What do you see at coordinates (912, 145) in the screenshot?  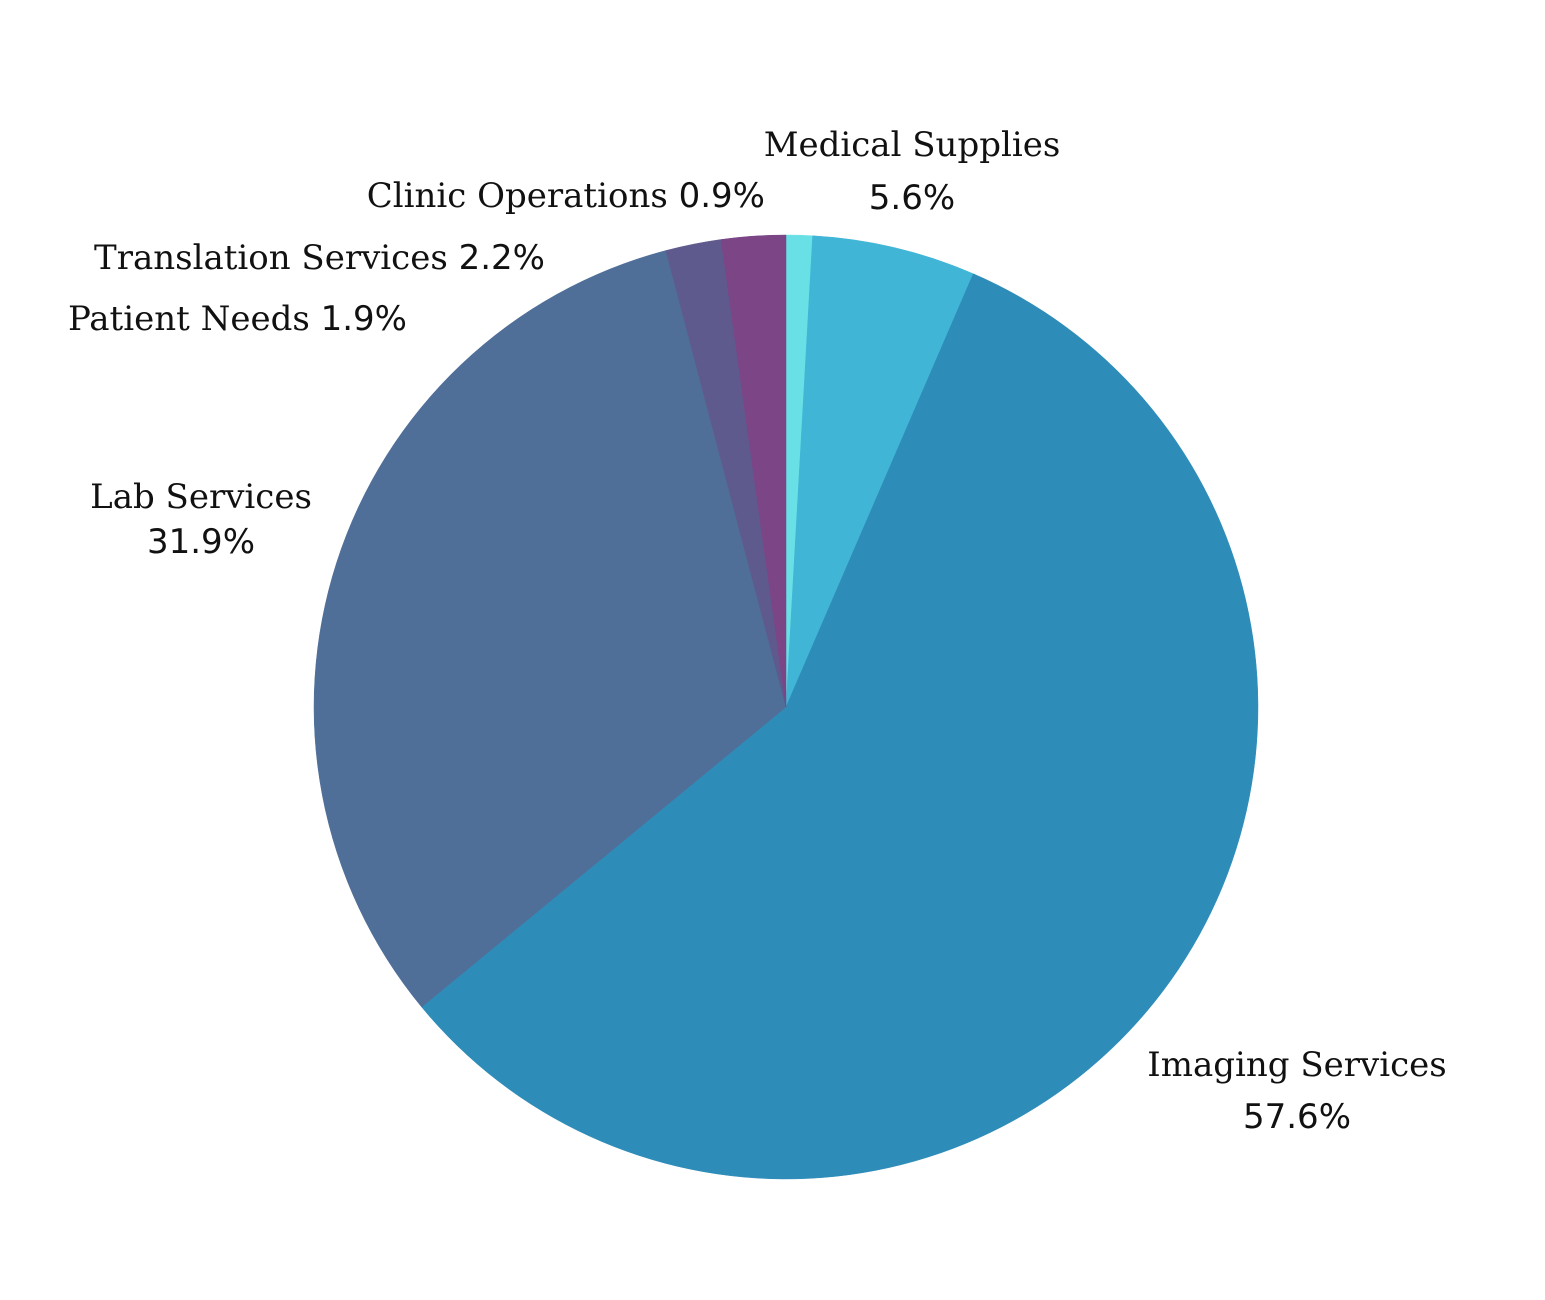 I see `label-medical-supplies: Medical Supplies` at bounding box center [912, 145].